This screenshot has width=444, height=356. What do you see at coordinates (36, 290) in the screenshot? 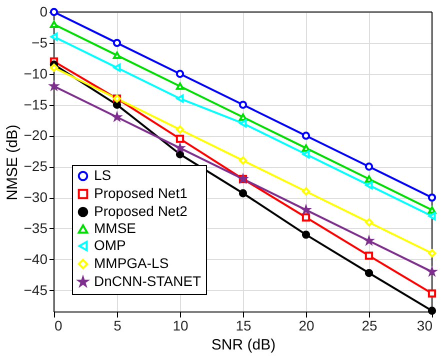
I see `y-tick-label: −45` at bounding box center [36, 290].